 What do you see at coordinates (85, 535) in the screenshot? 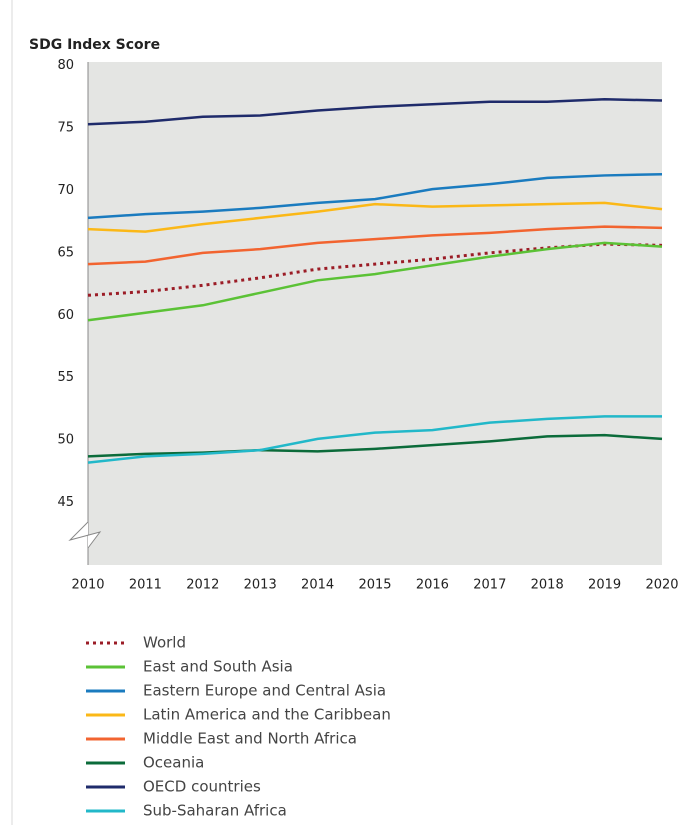
I see `axis-break` at bounding box center [85, 535].